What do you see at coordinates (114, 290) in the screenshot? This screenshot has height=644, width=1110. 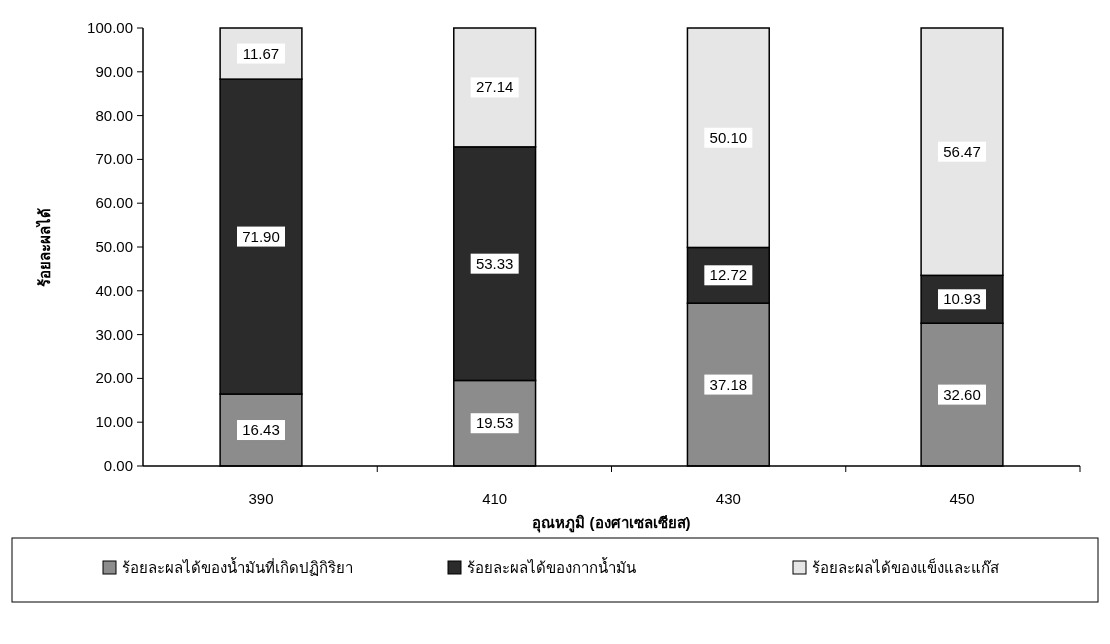 I see `y-tick-label: 40.00` at bounding box center [114, 290].